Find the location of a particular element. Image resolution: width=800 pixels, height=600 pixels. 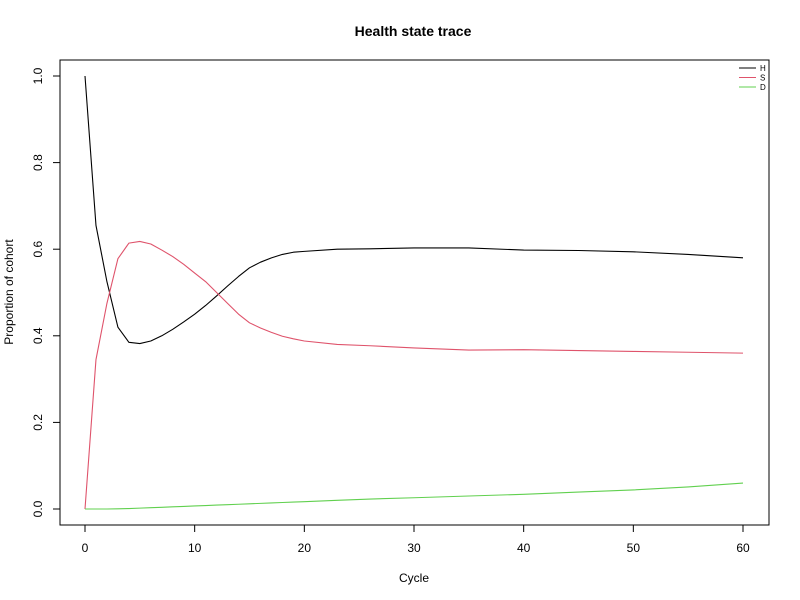

x-tick-label: 0 is located at coordinates (85, 548).